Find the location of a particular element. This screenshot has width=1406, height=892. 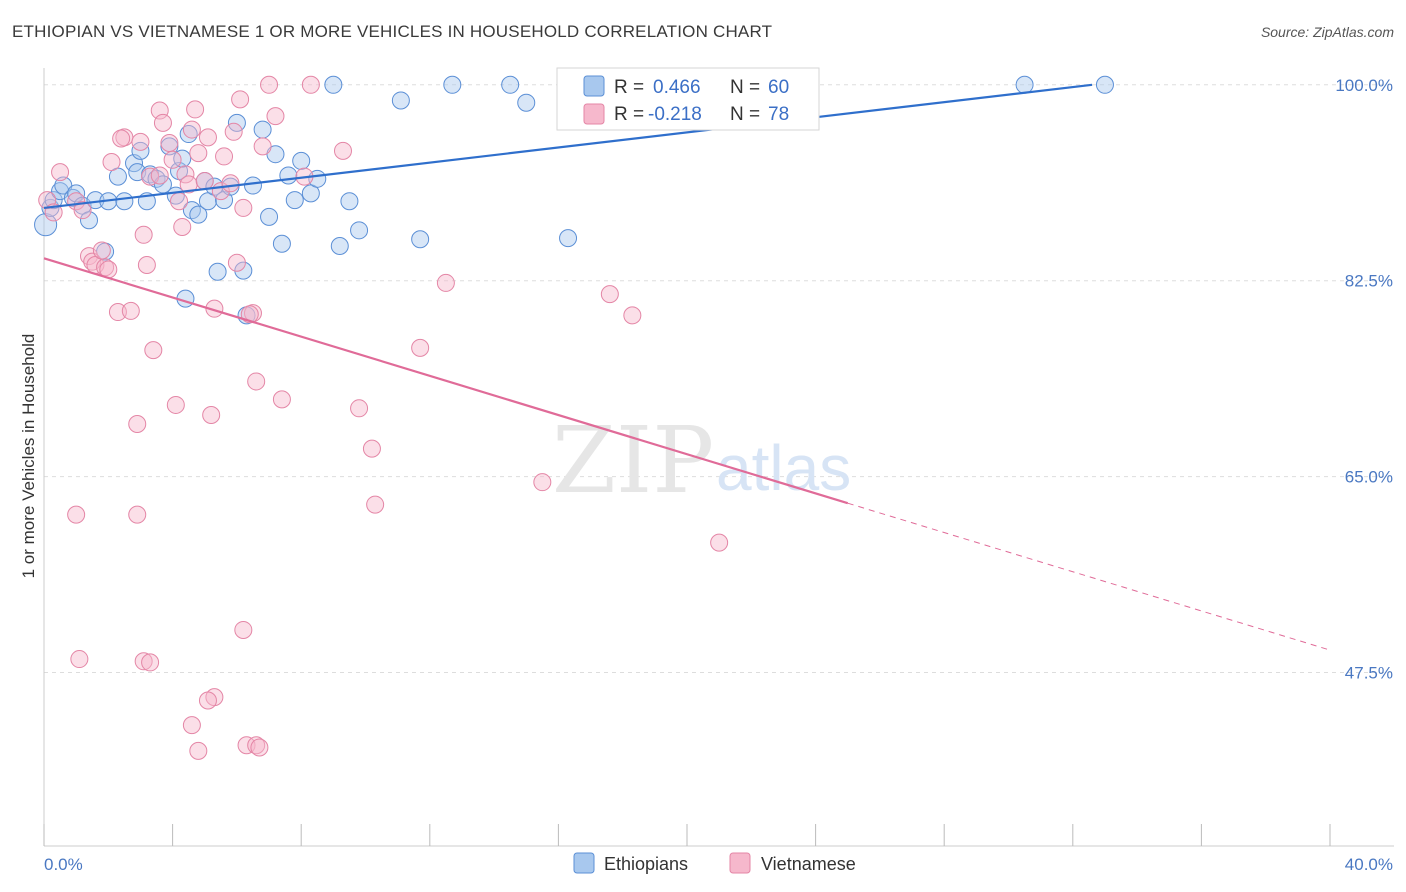

watermark: ZIP atlas is located at coordinates (701, 460).